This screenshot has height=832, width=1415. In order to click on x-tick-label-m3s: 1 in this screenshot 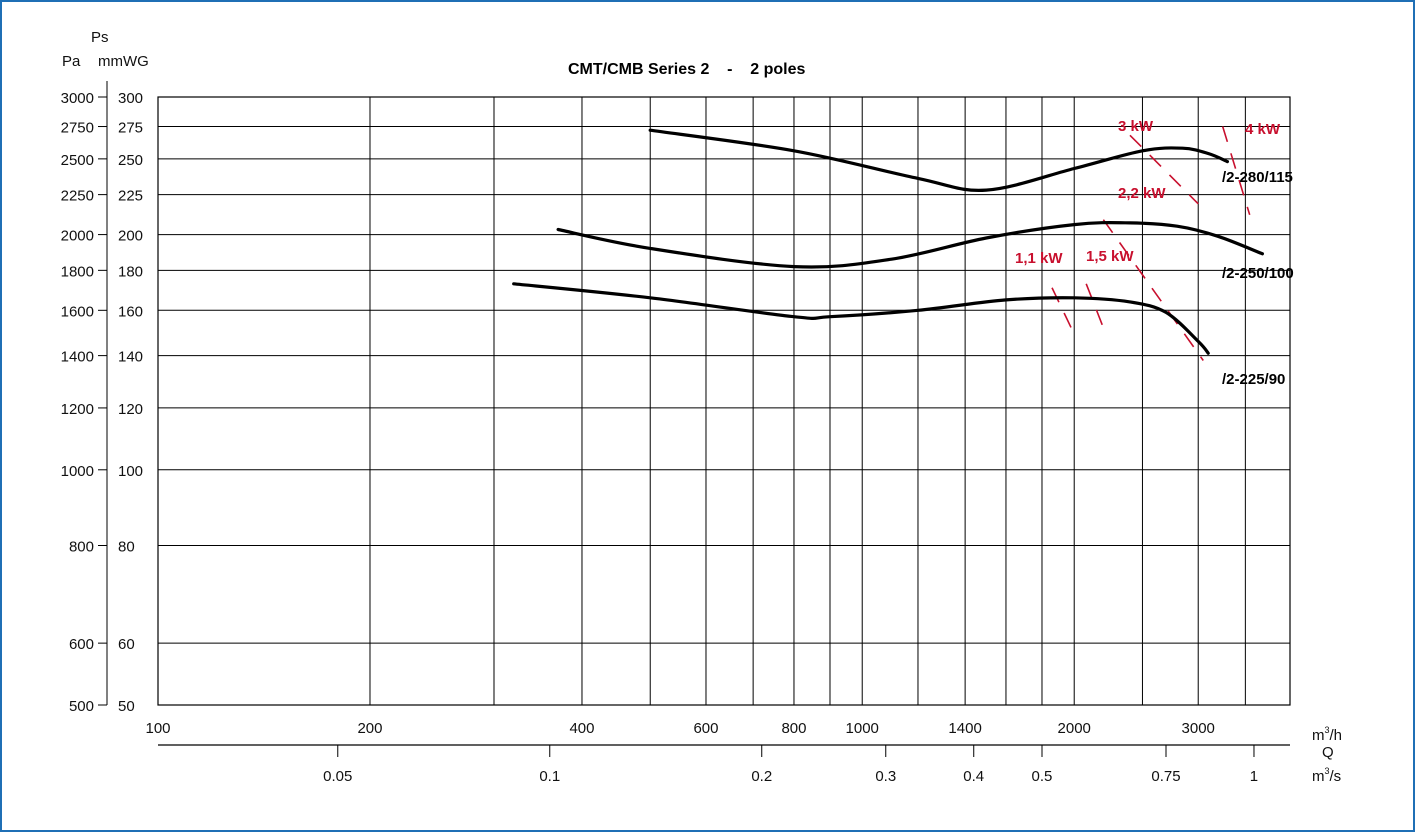, I will do `click(1254, 776)`.